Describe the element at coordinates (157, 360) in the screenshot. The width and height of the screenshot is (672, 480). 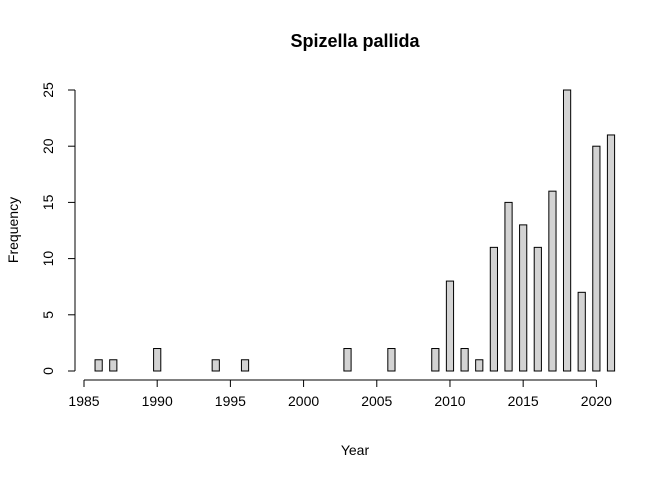
I see `bar-1990` at that location.